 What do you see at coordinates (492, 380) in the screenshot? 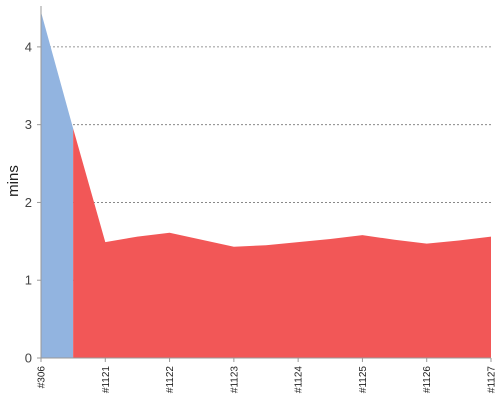
I see `x-tick-label: #1127` at bounding box center [492, 380].